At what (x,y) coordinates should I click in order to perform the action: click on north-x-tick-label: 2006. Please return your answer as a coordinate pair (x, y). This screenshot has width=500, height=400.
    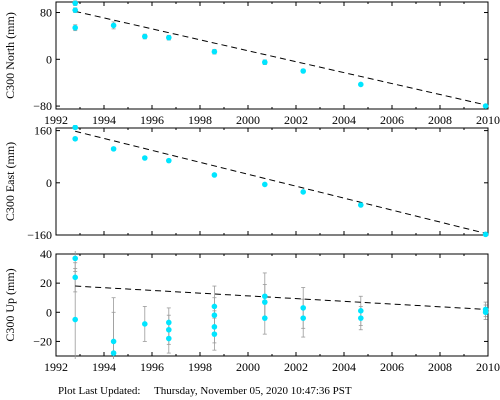
    Looking at the image, I should click on (392, 120).